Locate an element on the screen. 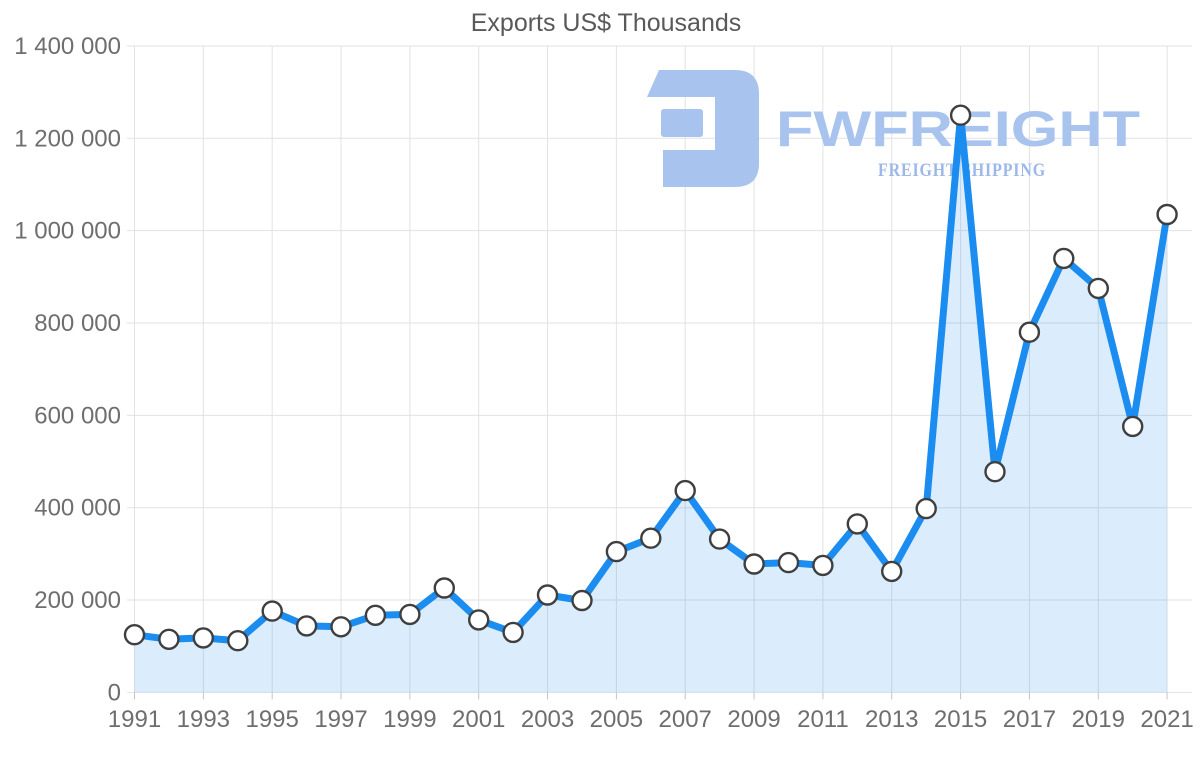 Image resolution: width=1200 pixels, height=763 pixels. x-axis-tick-label: 2005 is located at coordinates (616, 719).